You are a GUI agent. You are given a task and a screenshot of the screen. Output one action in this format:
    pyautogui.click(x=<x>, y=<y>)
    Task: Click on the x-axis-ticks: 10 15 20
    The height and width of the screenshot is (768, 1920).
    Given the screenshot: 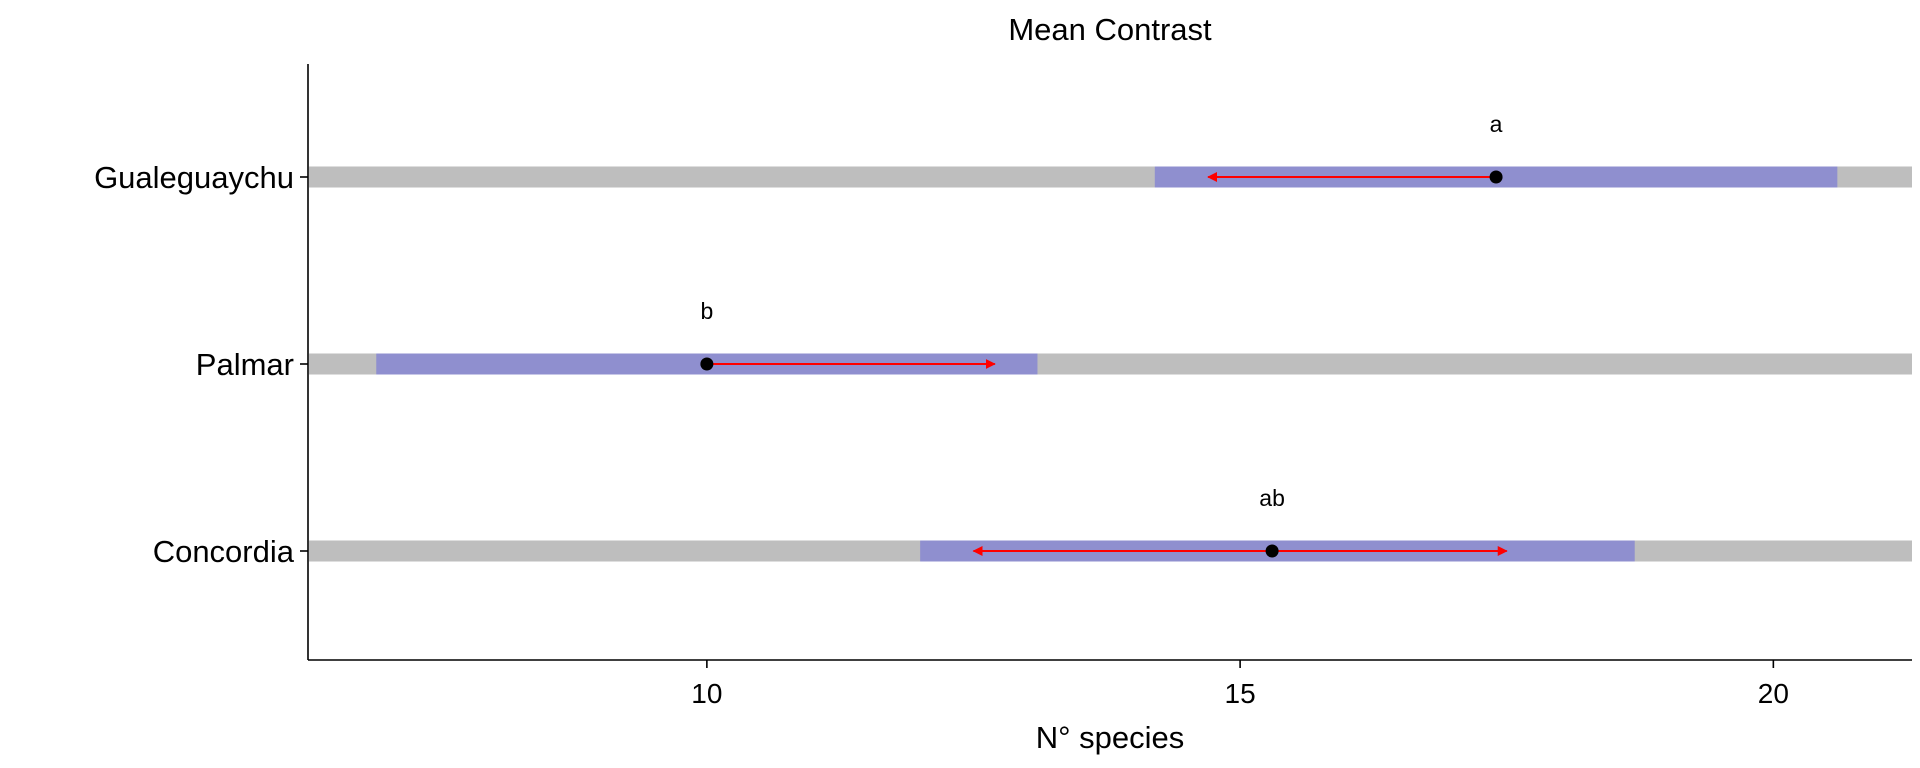 What is the action you would take?
    pyautogui.click(x=1240, y=684)
    